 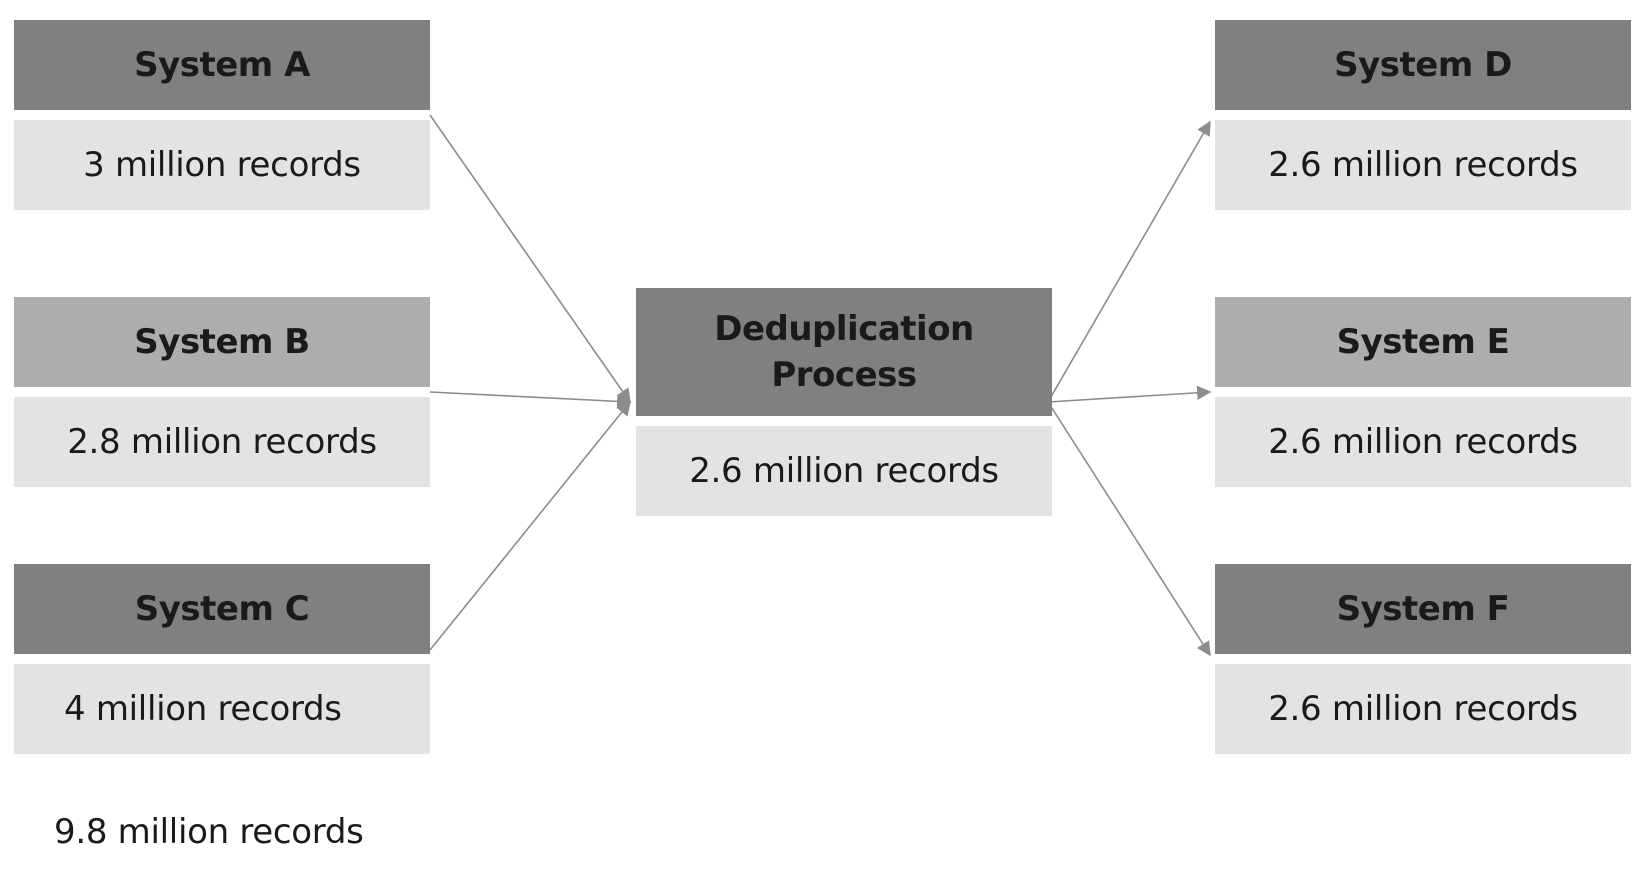 What do you see at coordinates (1129, 261) in the screenshot?
I see `arrow-process-to-system-d` at bounding box center [1129, 261].